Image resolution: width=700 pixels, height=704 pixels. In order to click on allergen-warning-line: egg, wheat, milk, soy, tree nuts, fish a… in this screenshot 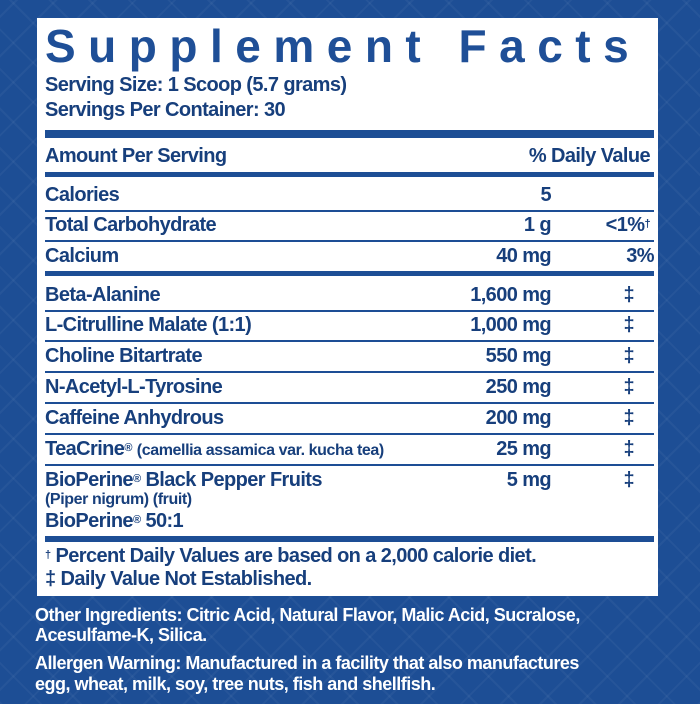, I will do `click(235, 684)`.